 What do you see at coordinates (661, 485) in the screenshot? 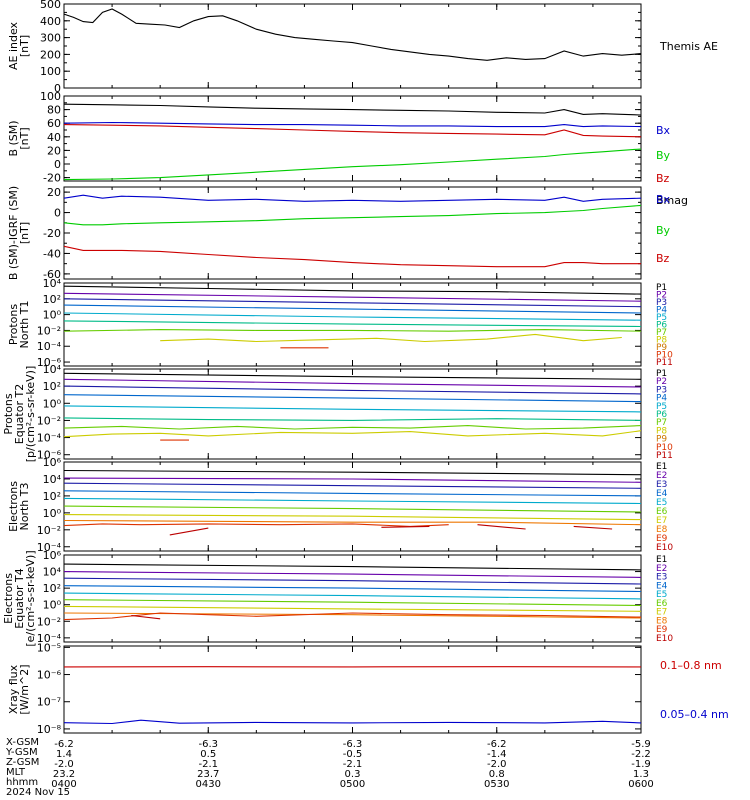
I see `legend-label: E3` at bounding box center [661, 485].